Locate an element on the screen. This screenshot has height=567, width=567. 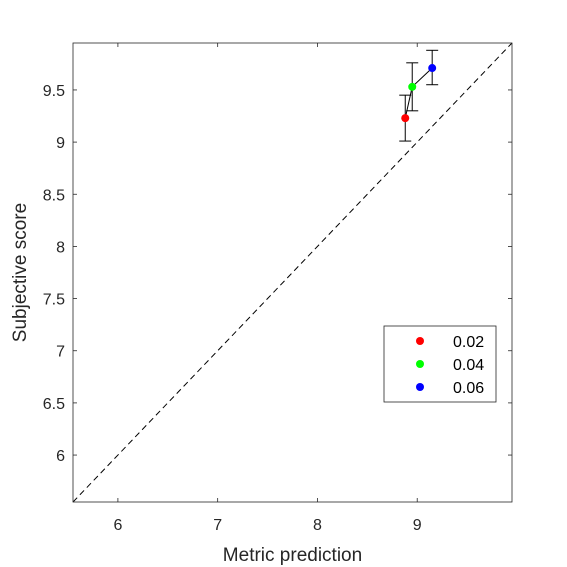
legend-entry-1: 0.02 is located at coordinates (450, 342).